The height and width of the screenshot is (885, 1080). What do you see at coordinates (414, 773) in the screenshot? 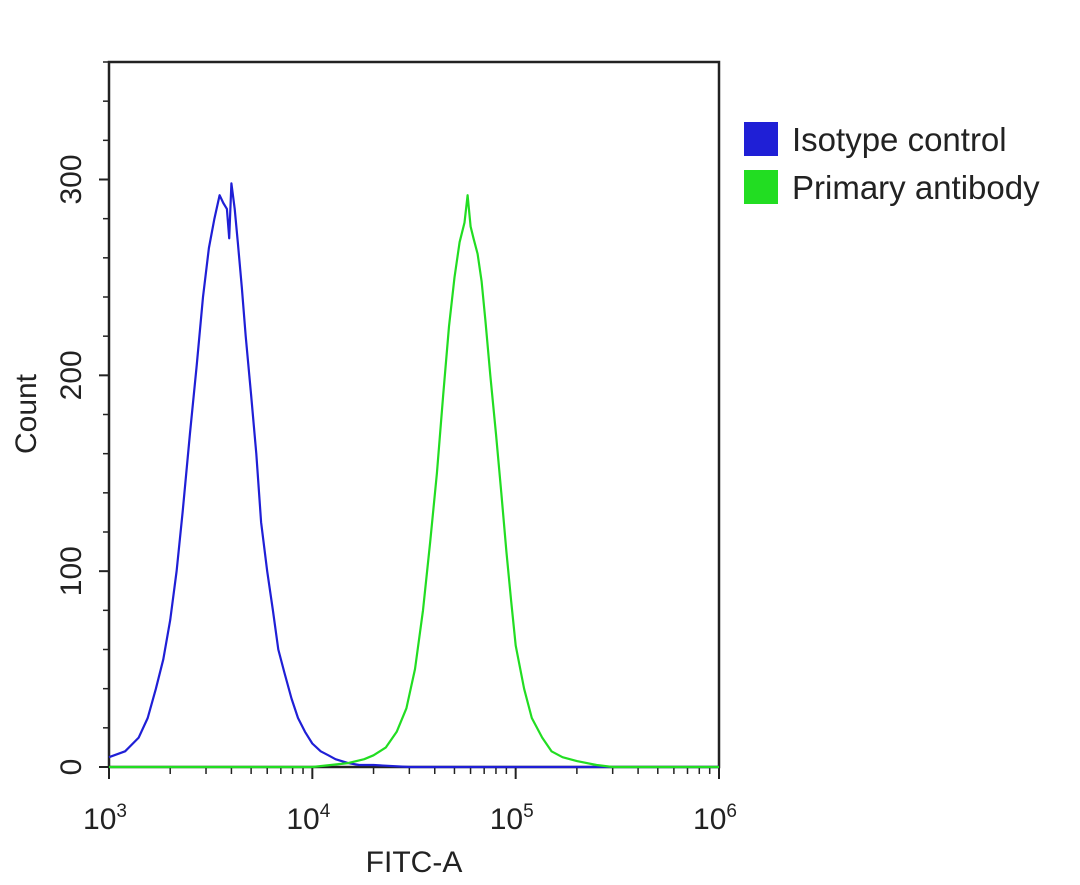
I see `x-minor-ticks` at bounding box center [414, 773].